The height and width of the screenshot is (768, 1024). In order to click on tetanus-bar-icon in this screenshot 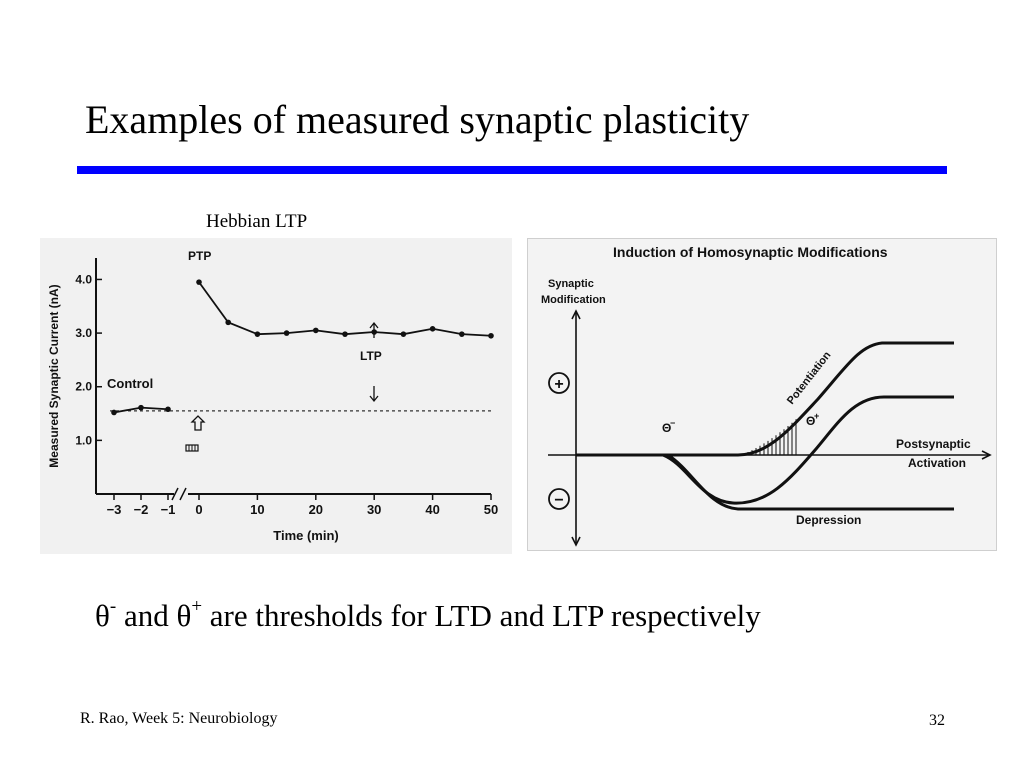, I will do `click(192, 448)`.